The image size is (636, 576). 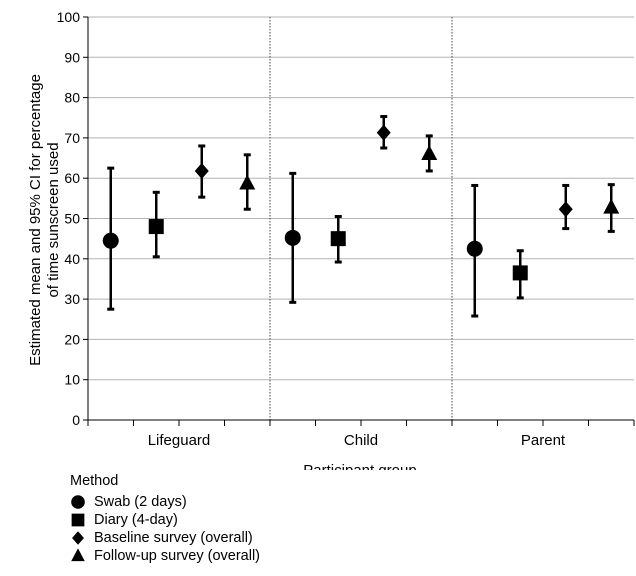 What do you see at coordinates (173, 538) in the screenshot?
I see `legend-label: Baseline survey (overall)` at bounding box center [173, 538].